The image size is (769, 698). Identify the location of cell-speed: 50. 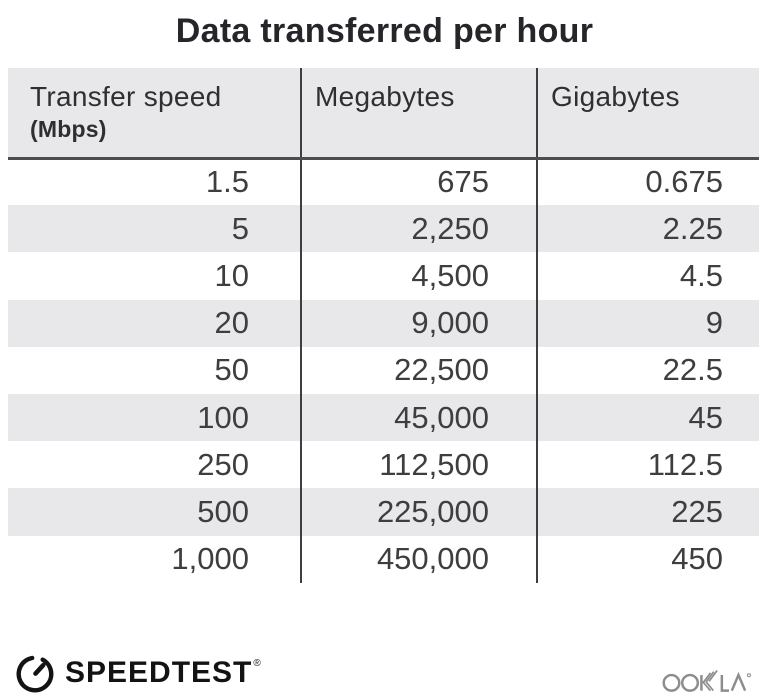
(231, 370).